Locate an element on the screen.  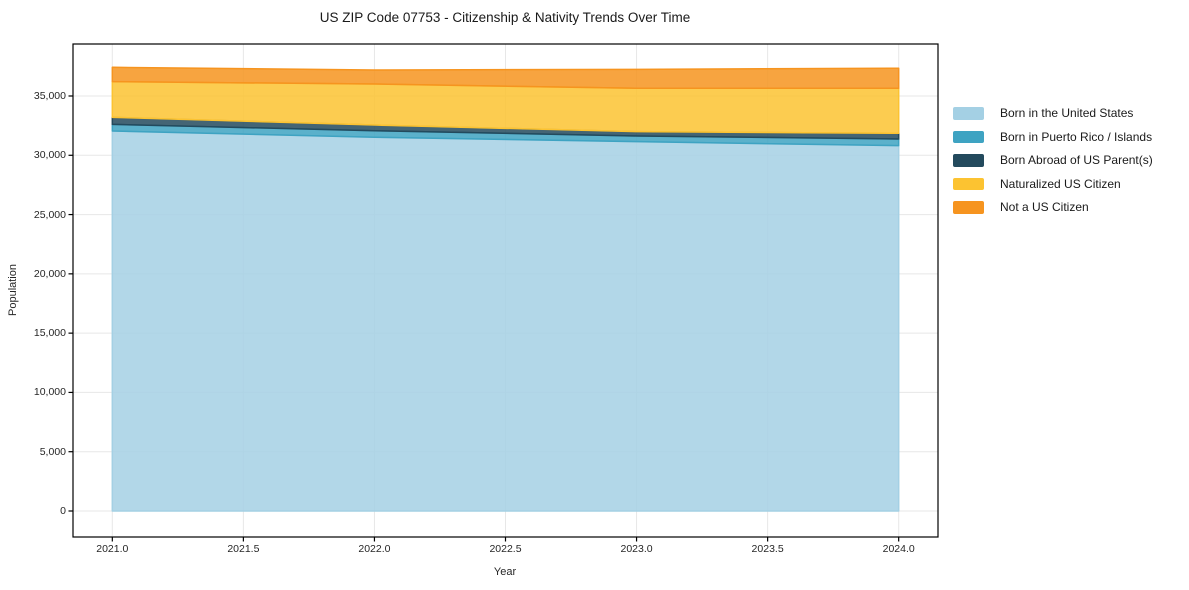
x-axis-label: Year is located at coordinates (505, 572).